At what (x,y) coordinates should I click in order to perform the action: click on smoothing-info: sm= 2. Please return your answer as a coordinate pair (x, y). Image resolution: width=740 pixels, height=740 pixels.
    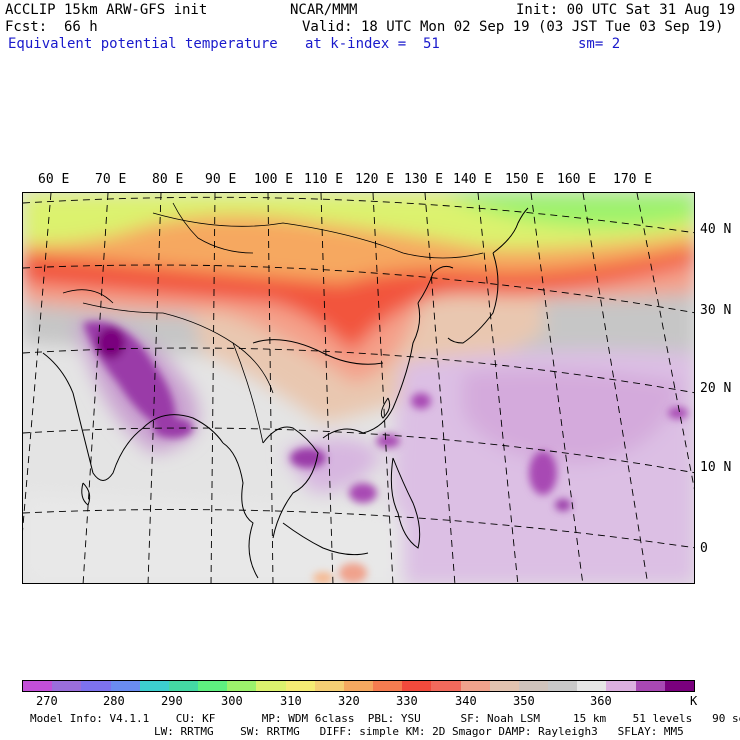
    Looking at the image, I should click on (599, 44).